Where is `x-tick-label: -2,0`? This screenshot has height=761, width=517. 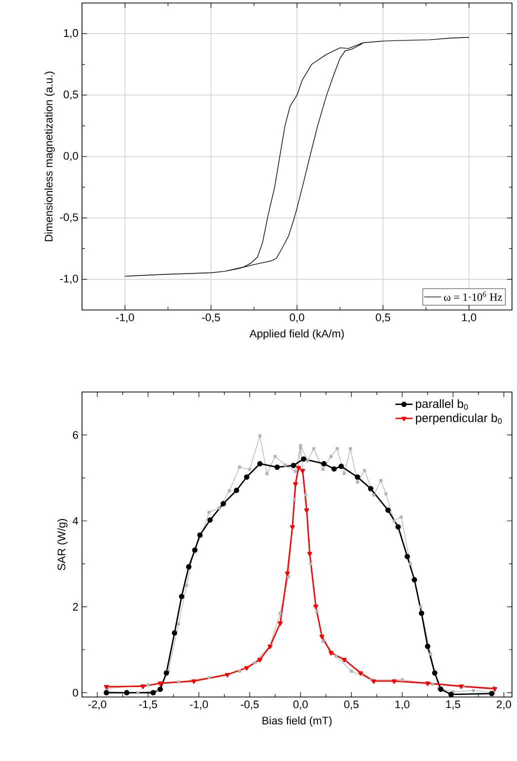
x-tick-label: -2,0 is located at coordinates (97, 705).